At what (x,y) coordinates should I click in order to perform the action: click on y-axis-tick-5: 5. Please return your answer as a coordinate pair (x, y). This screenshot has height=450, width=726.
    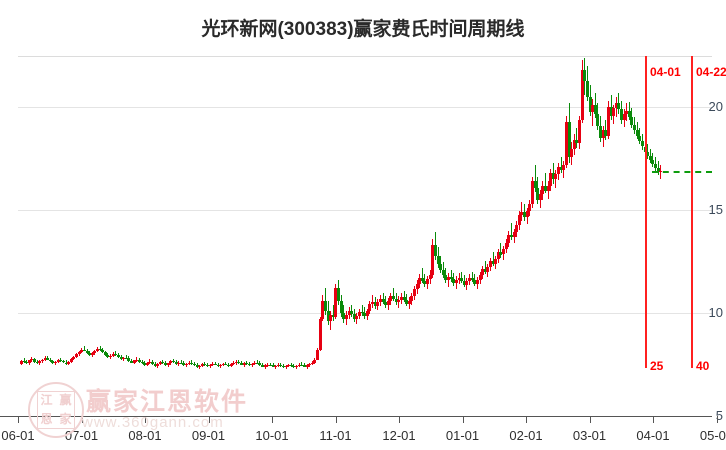
    Looking at the image, I should click on (719, 415).